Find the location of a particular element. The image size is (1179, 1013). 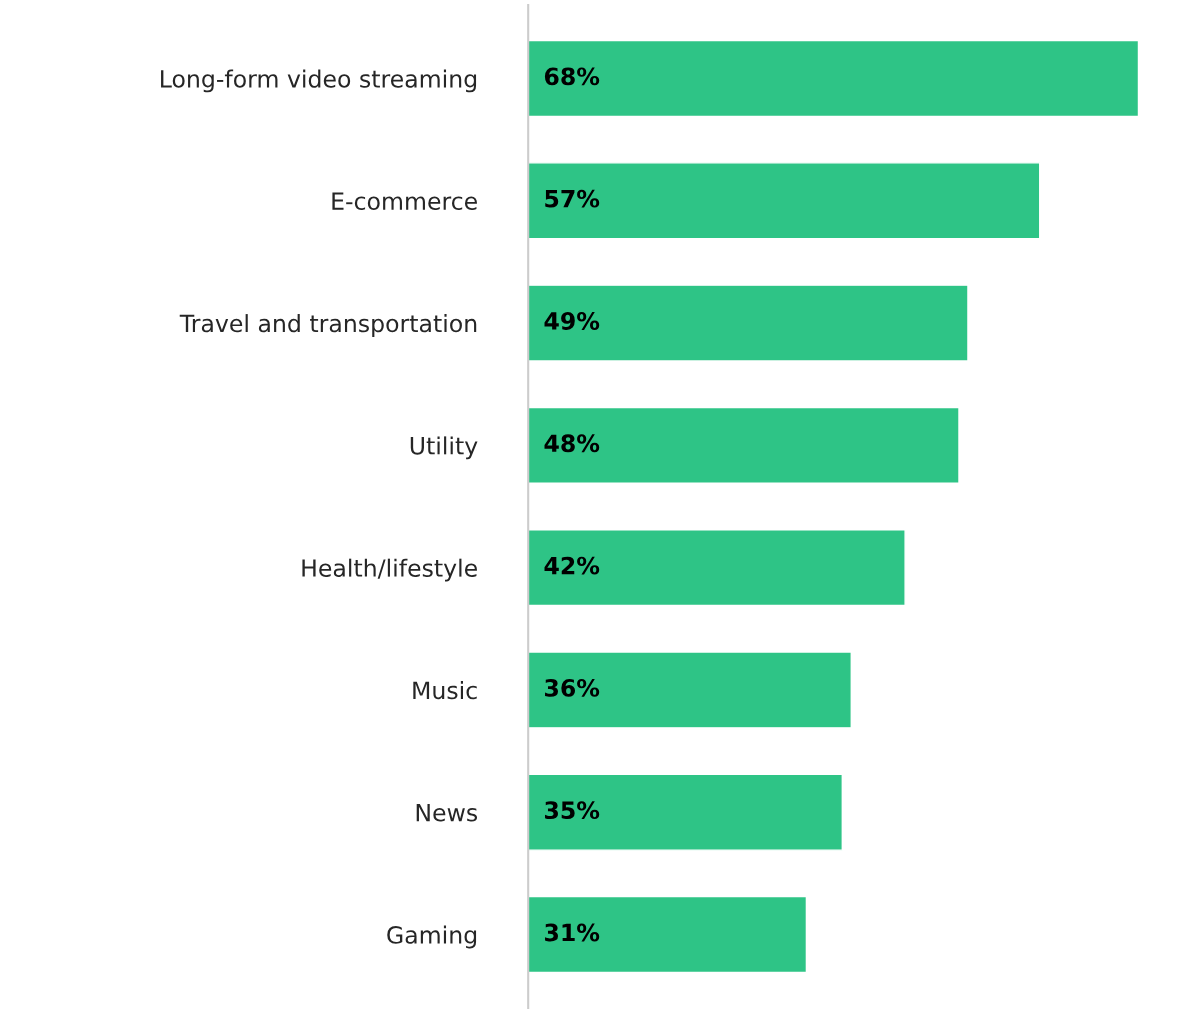

data-label: 49% is located at coordinates (572, 321).